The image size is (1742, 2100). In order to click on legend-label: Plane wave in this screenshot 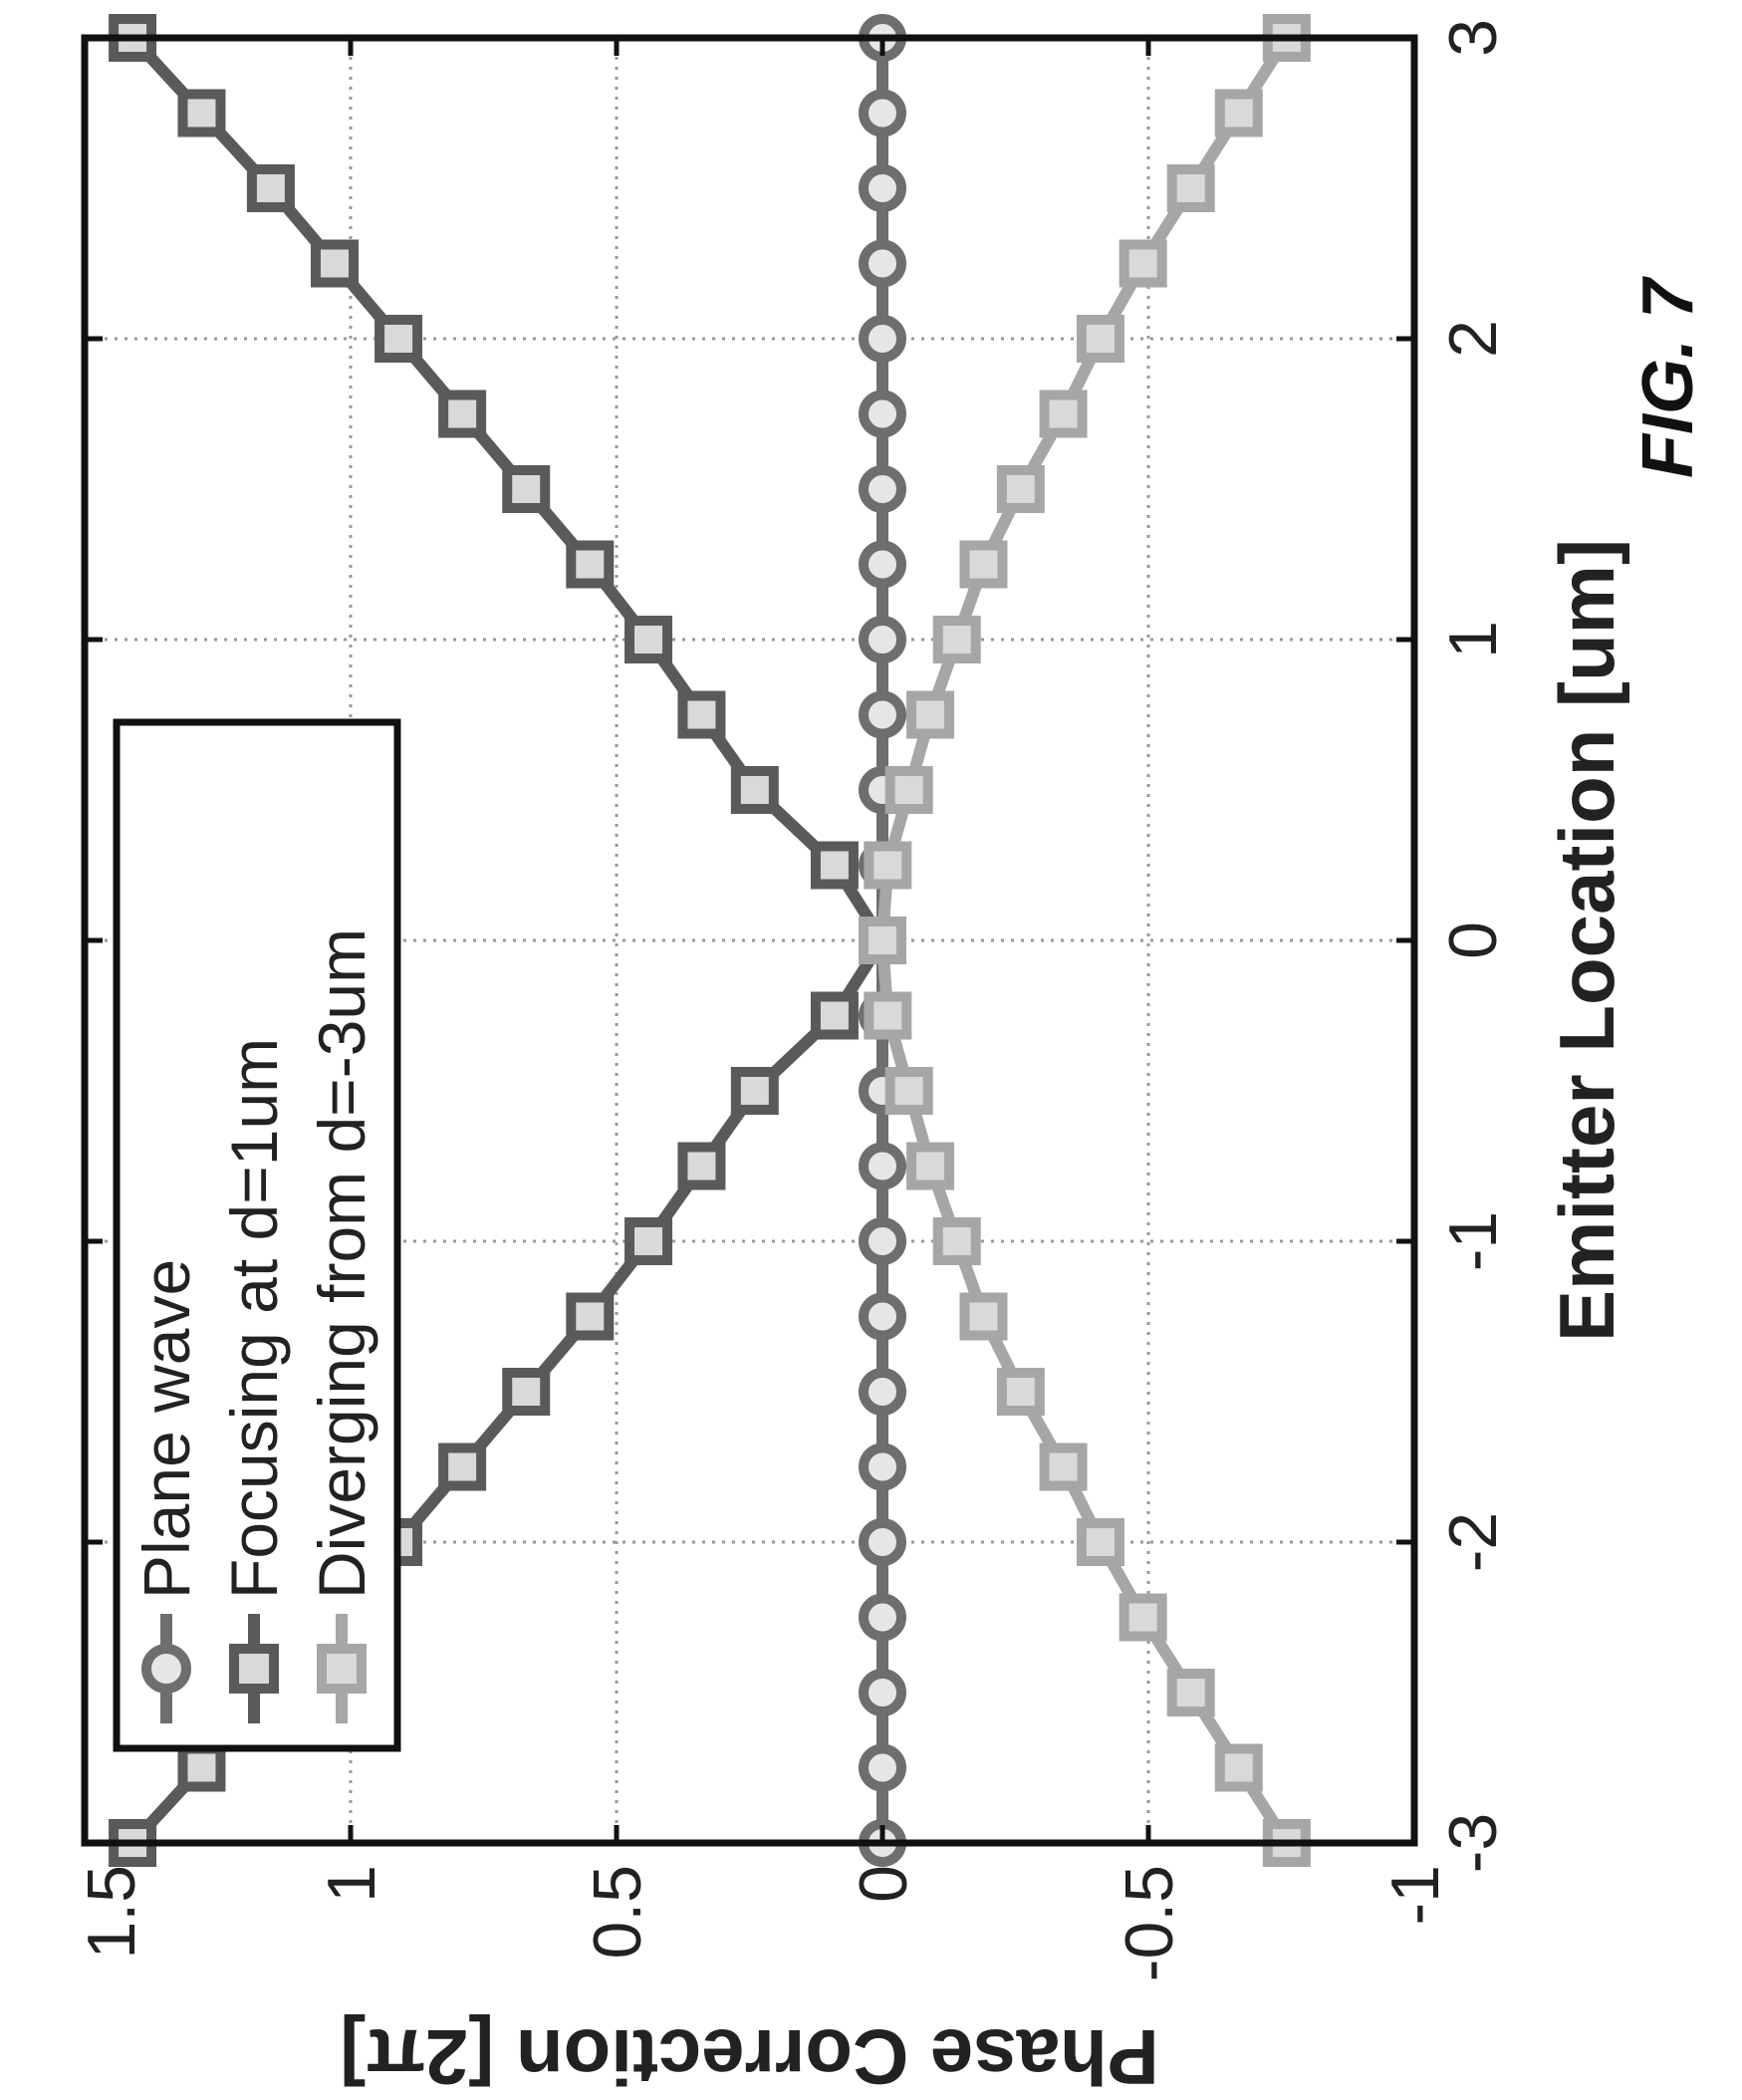, I will do `click(166, 1429)`.